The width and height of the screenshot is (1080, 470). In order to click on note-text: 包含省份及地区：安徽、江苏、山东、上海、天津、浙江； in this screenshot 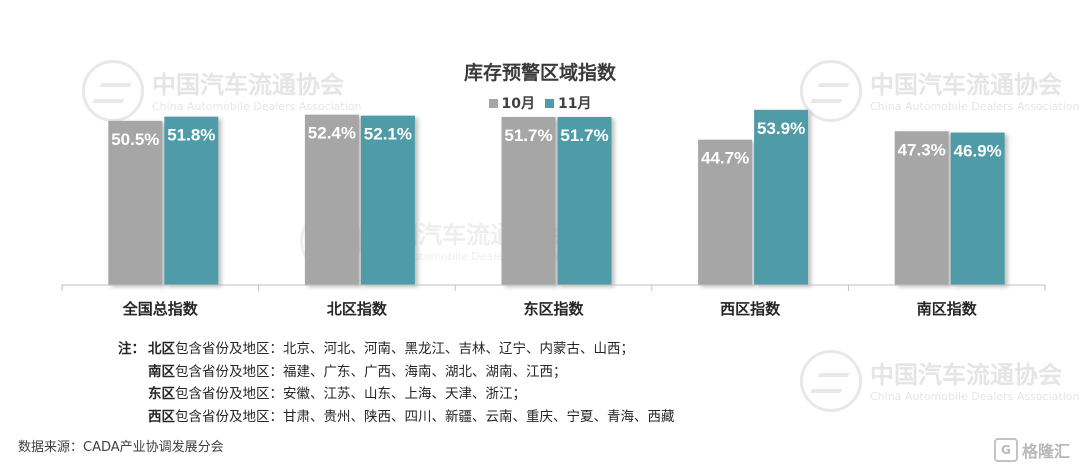, I will do `click(350, 394)`.